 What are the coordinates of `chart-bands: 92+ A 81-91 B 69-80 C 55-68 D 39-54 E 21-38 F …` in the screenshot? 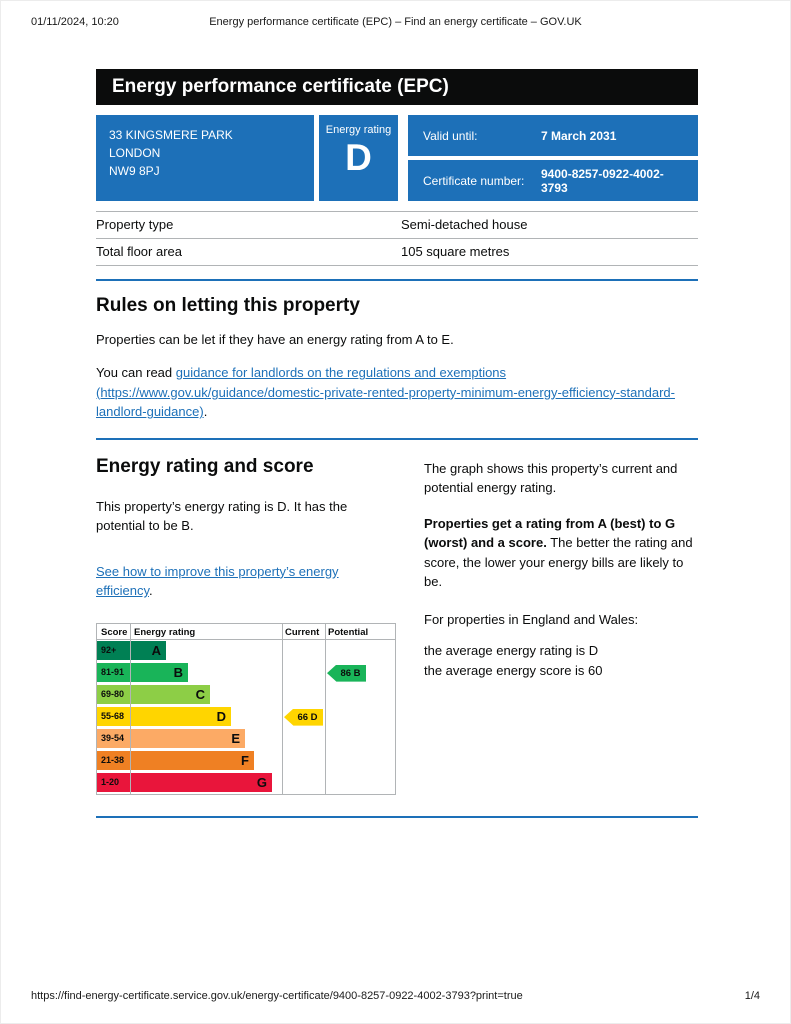 It's located at (246, 717).